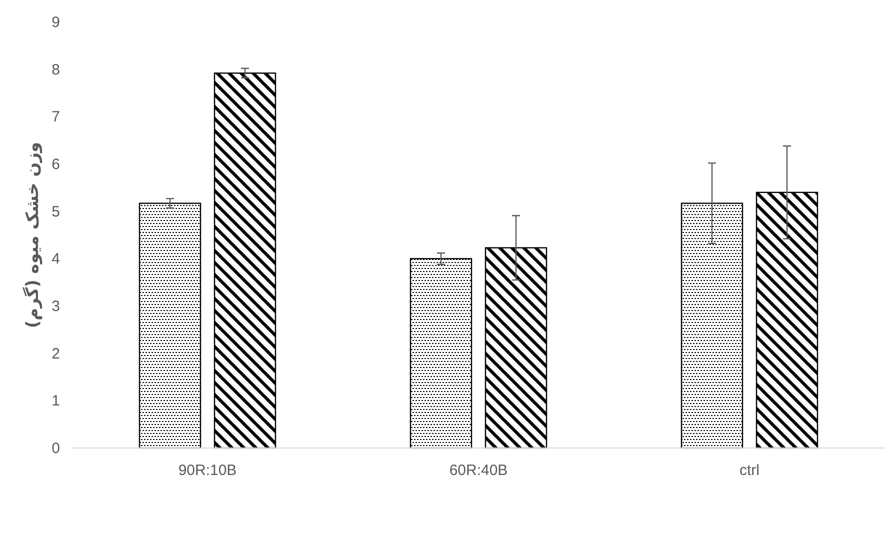 The image size is (896, 539). Describe the element at coordinates (56, 117) in the screenshot. I see `y-tick-label: 7` at that location.